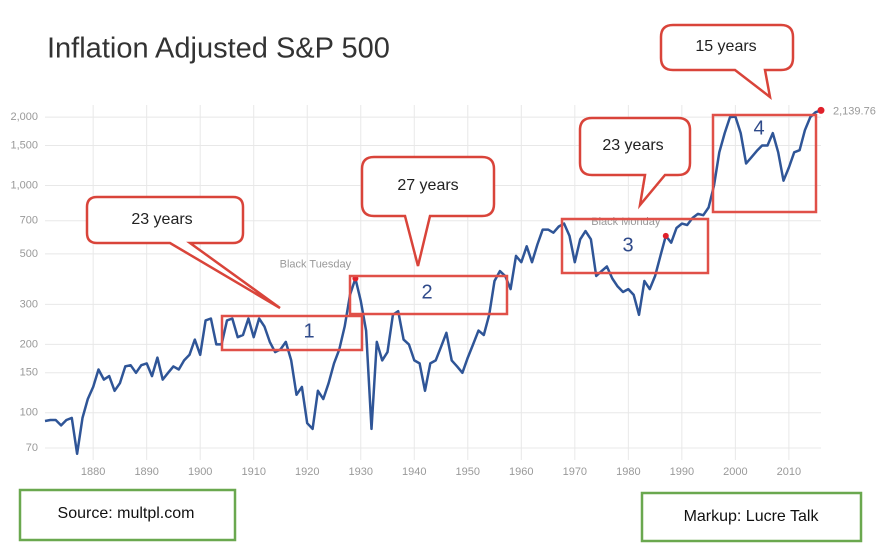 The height and width of the screenshot is (545, 887). What do you see at coordinates (316, 264) in the screenshot?
I see `event-label: Black Tuesday` at bounding box center [316, 264].